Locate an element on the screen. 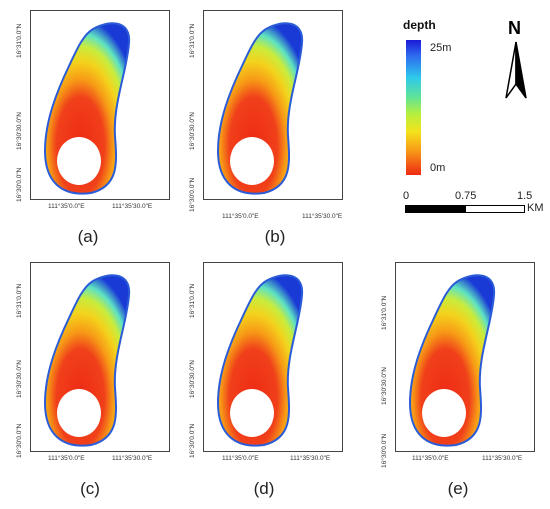 Image resolution: width=550 pixels, height=509 pixels. north-arrow-shape is located at coordinates (516, 70).